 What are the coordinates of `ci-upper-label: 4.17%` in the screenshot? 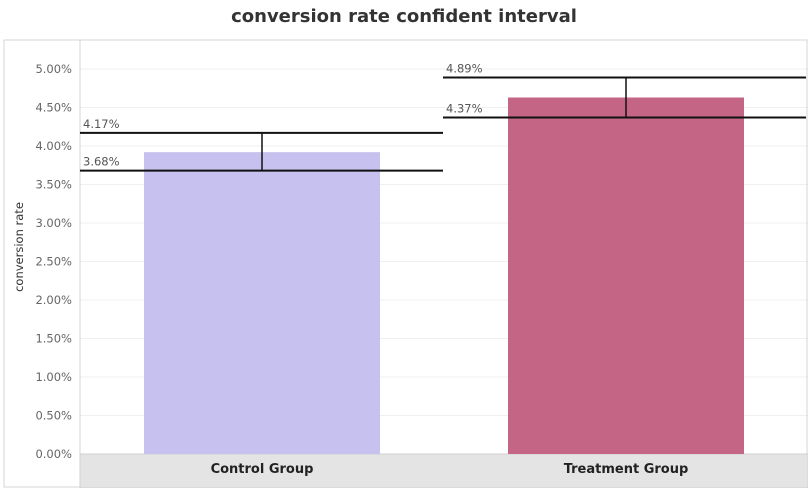 It's located at (101, 124).